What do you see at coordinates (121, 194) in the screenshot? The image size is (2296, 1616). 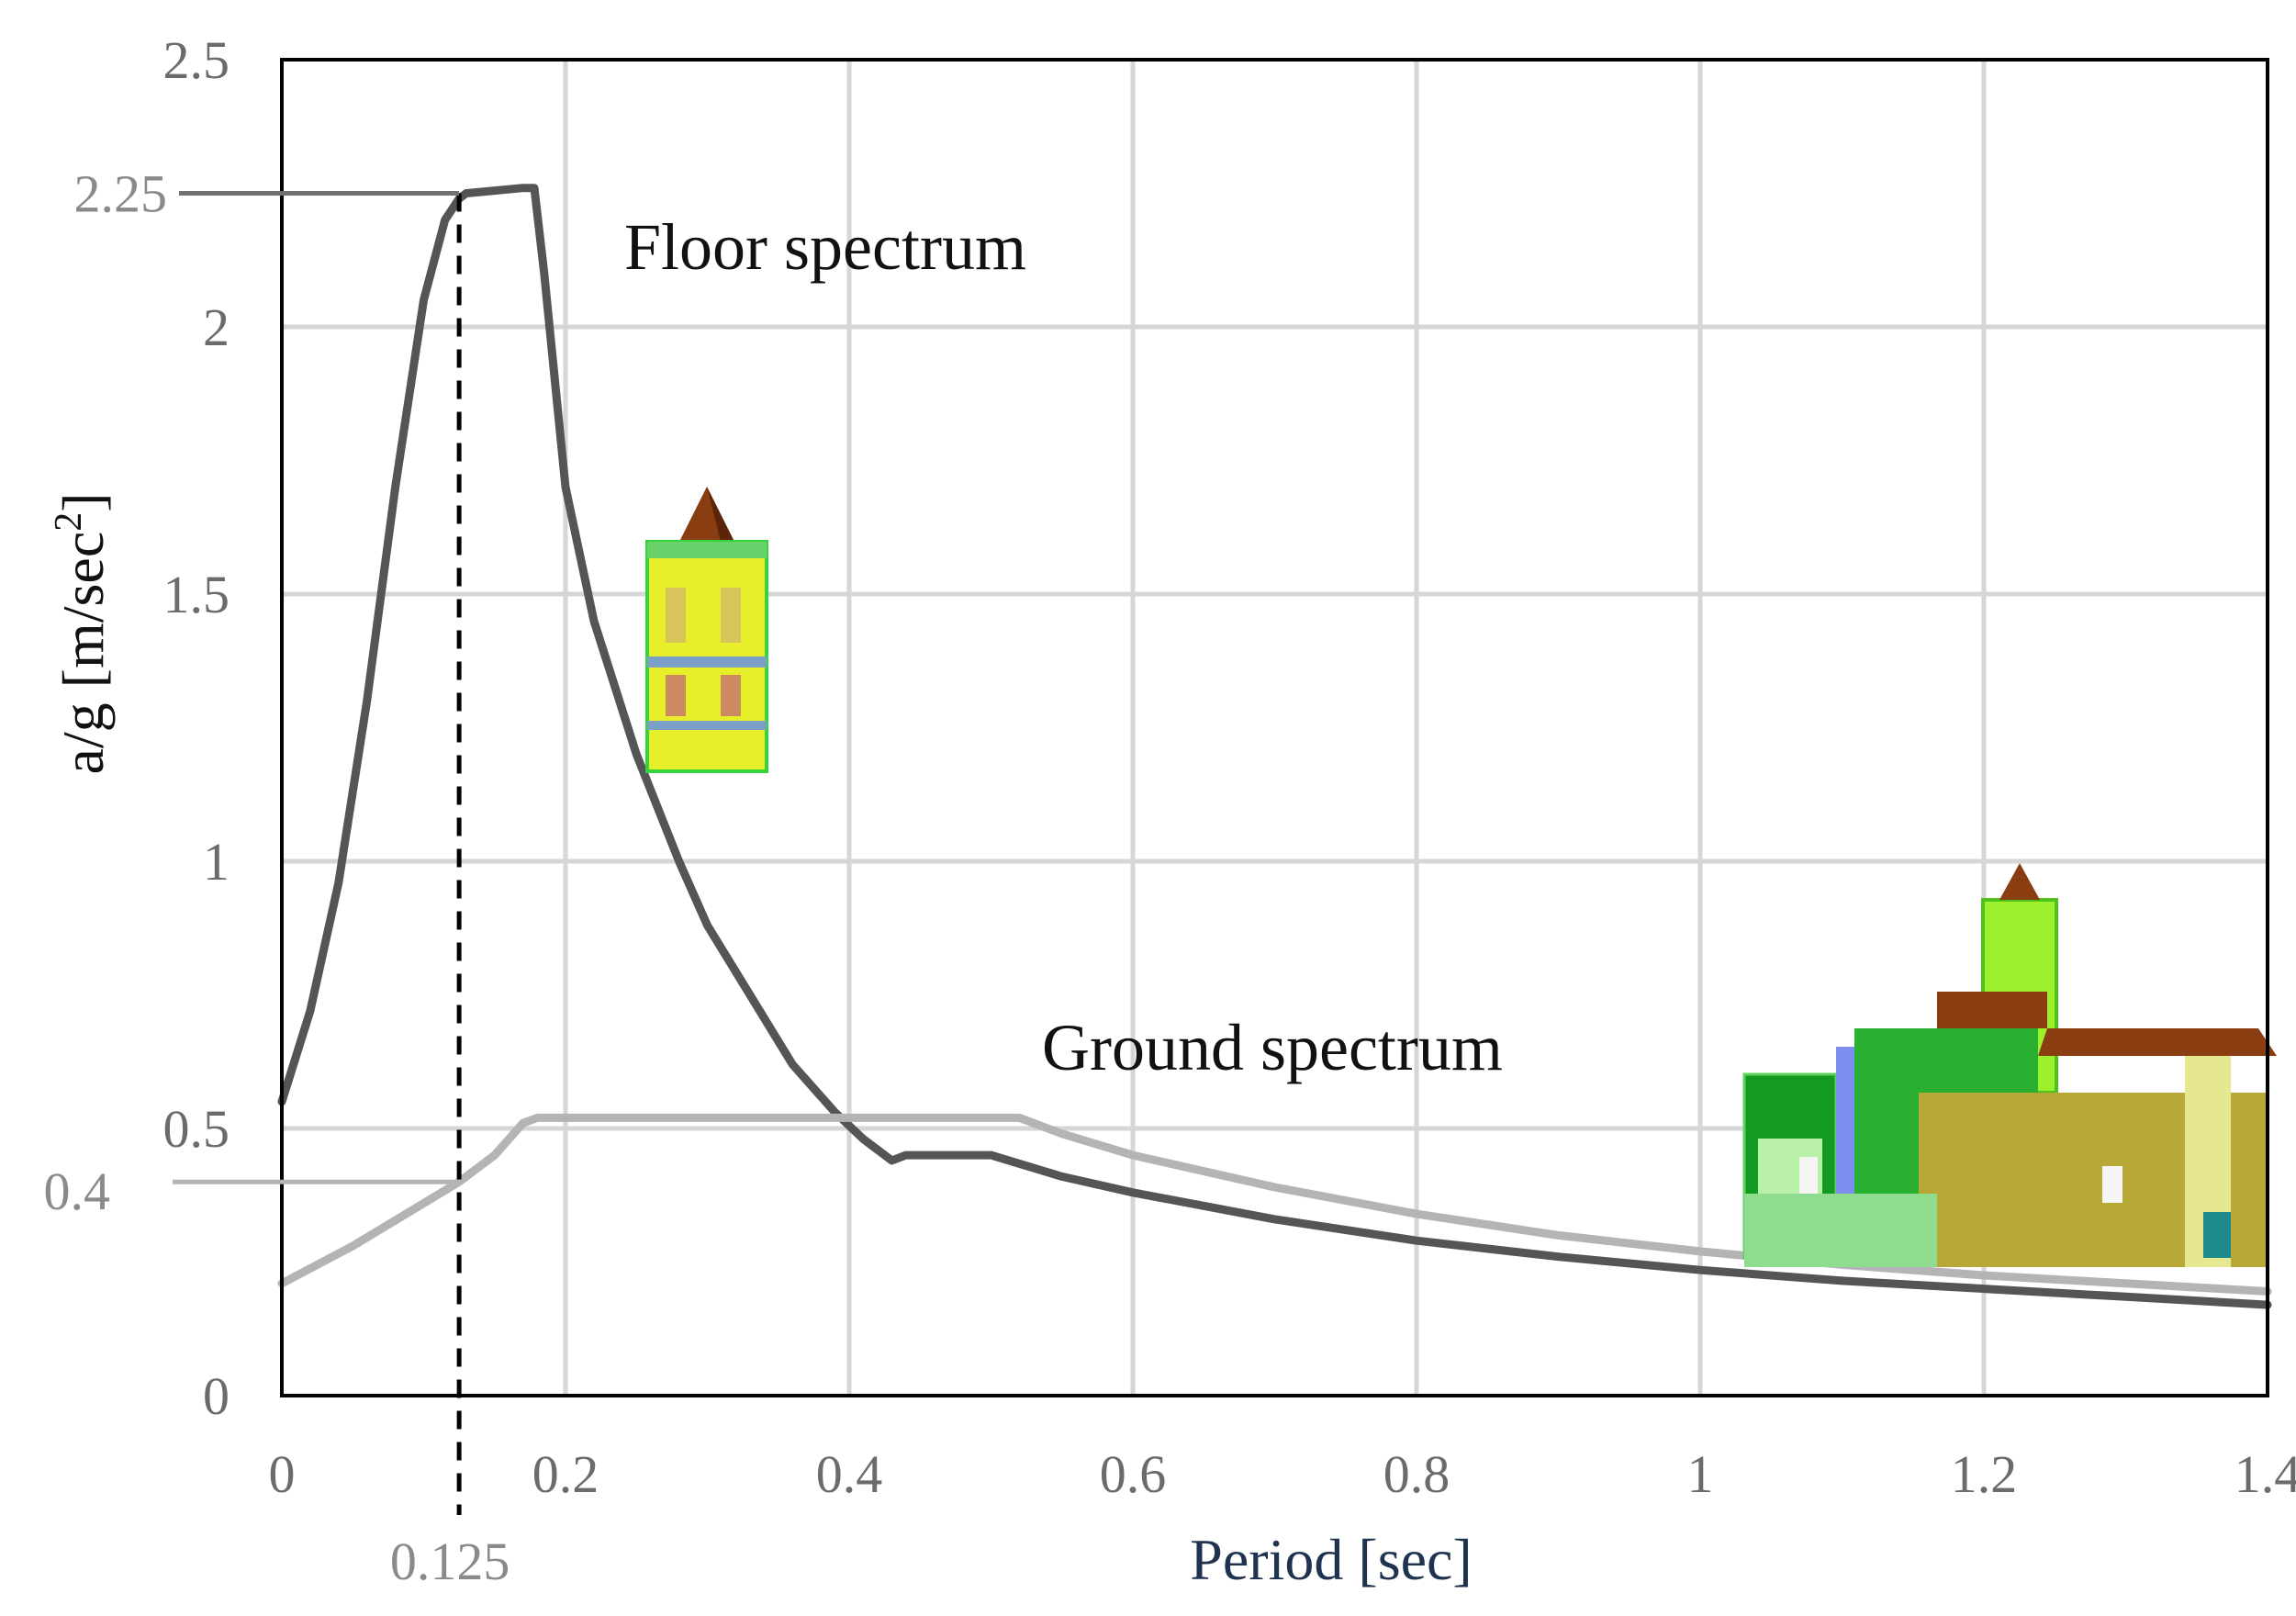 I see `floor-peak-reference-label: 2.25` at bounding box center [121, 194].